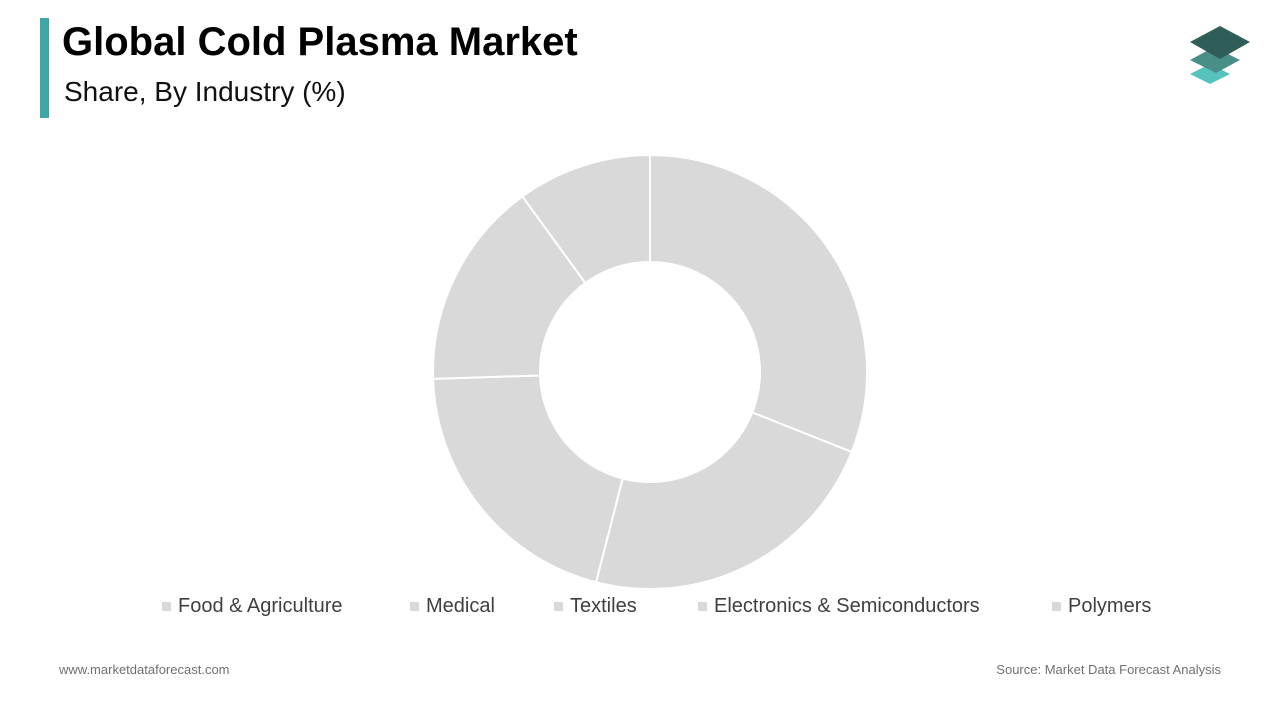  I want to click on legend-item: Electronics & Semiconductors, so click(839, 606).